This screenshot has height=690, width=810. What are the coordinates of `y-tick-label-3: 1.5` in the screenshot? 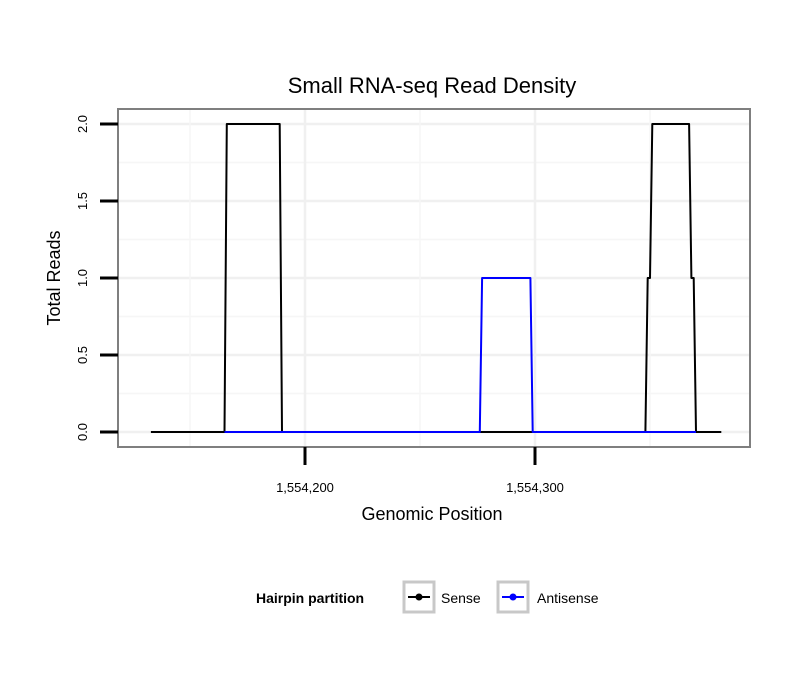 It's located at (82, 201).